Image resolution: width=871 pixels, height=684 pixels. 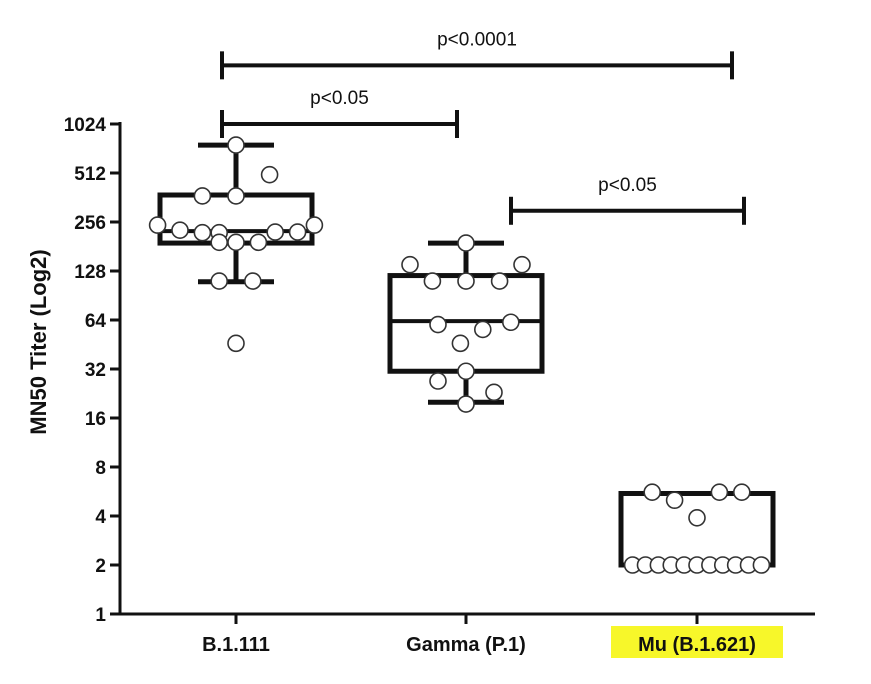 What do you see at coordinates (697, 645) in the screenshot?
I see `x-category-label: Mu (B.1.621)` at bounding box center [697, 645].